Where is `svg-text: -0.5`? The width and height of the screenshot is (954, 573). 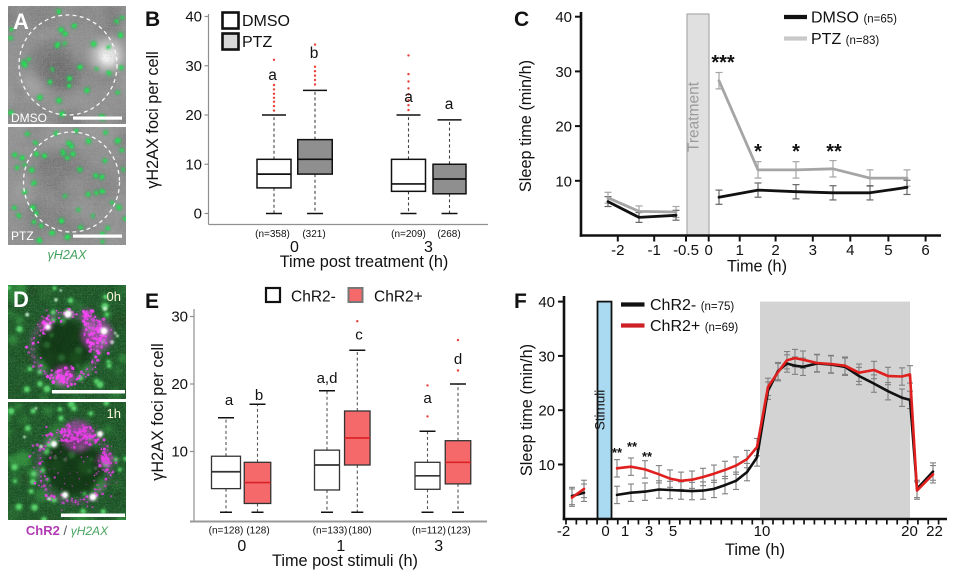 svg-text: -0.5 is located at coordinates (686, 250).